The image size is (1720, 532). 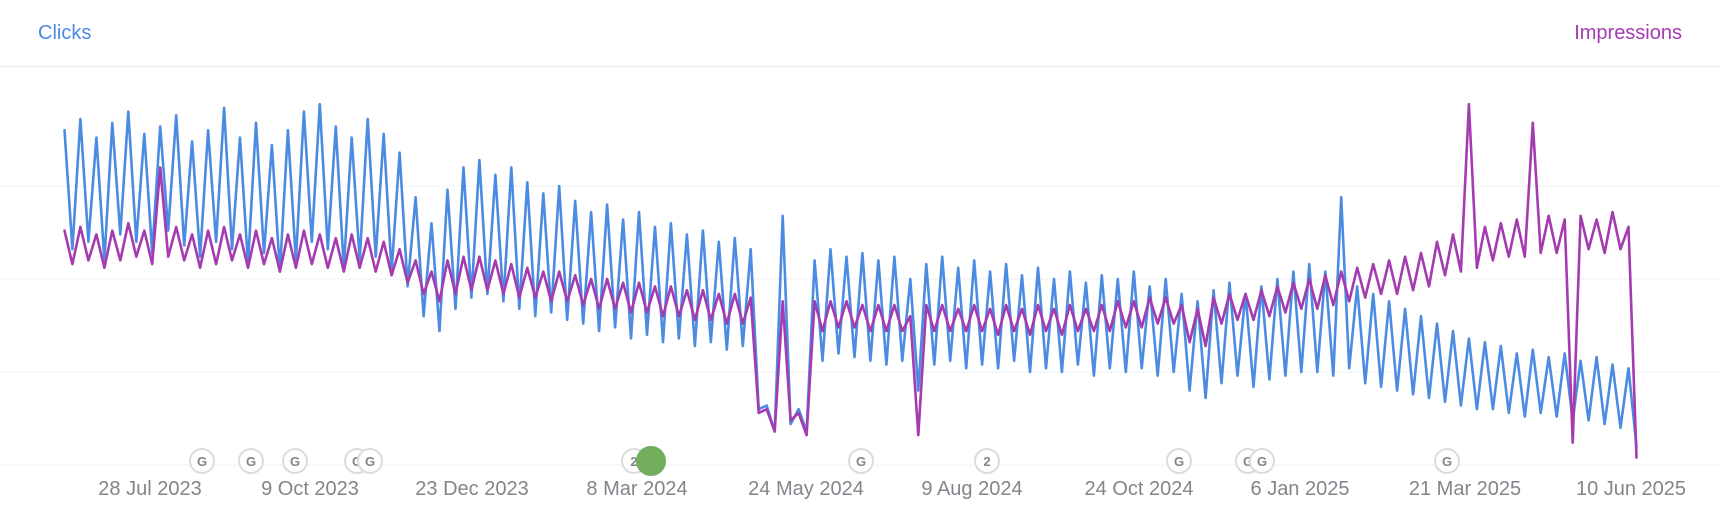 I want to click on x-axis-tick-label: 21 Mar 2025, so click(x=1465, y=489).